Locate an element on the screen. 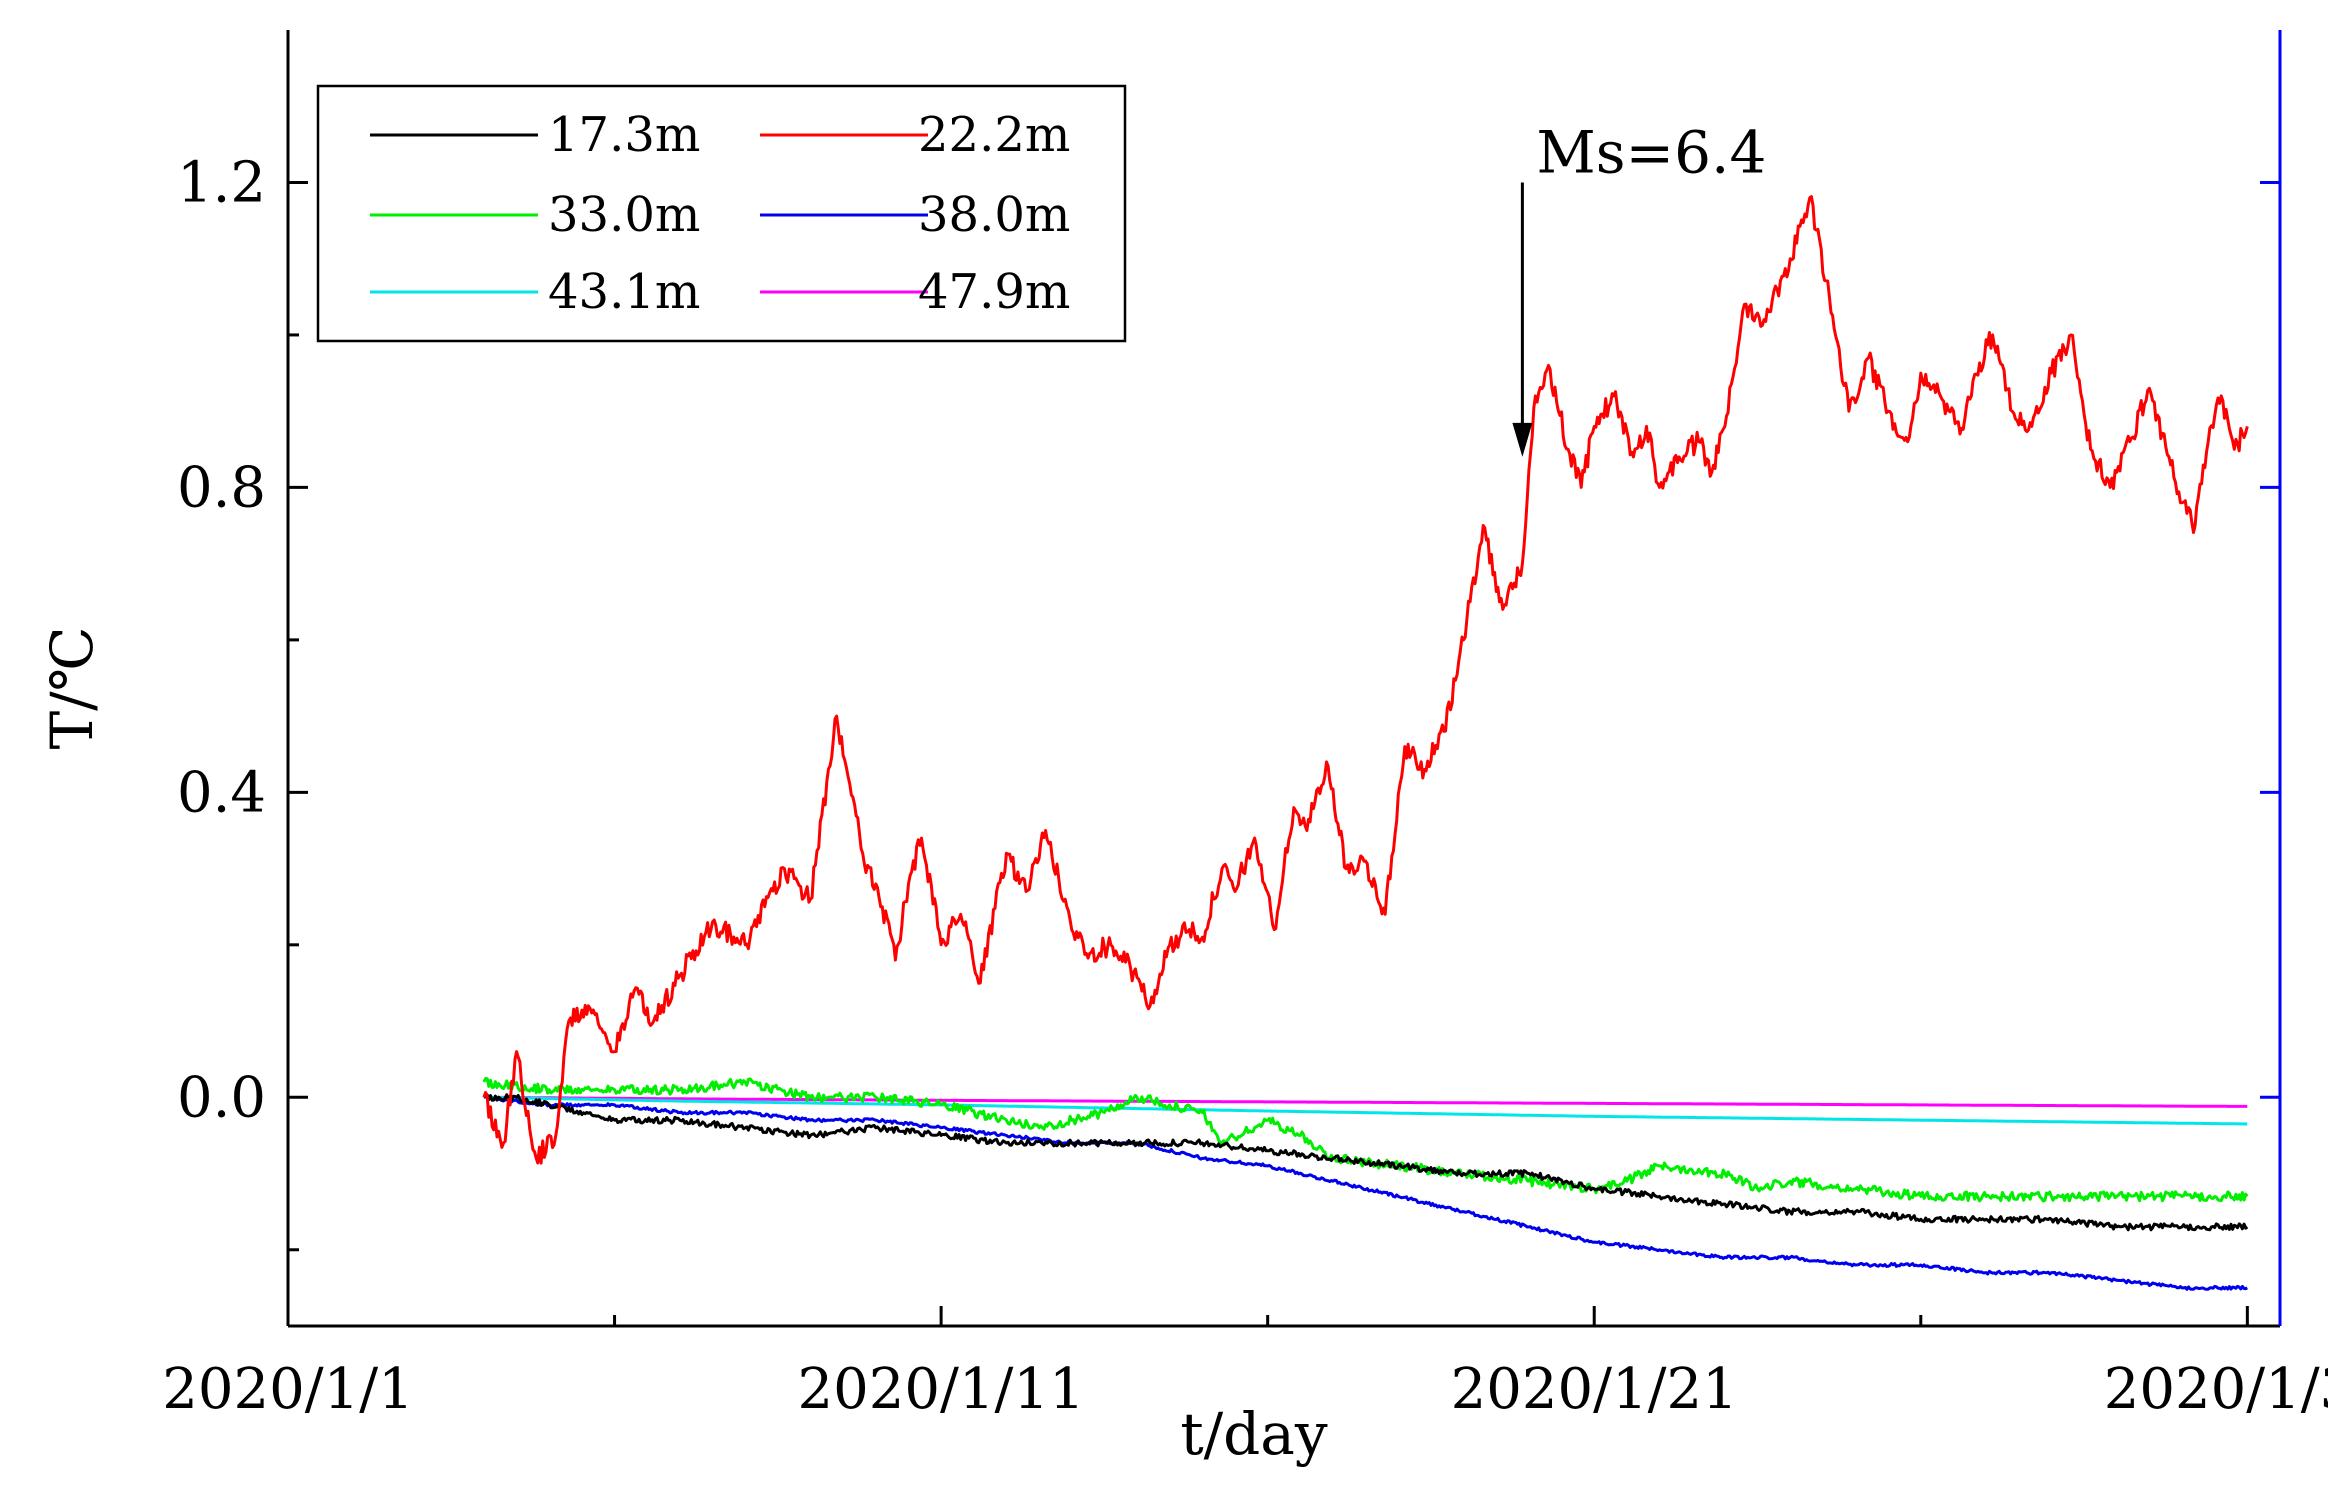  x-tick-label: 2020/1/11 is located at coordinates (941, 1389).